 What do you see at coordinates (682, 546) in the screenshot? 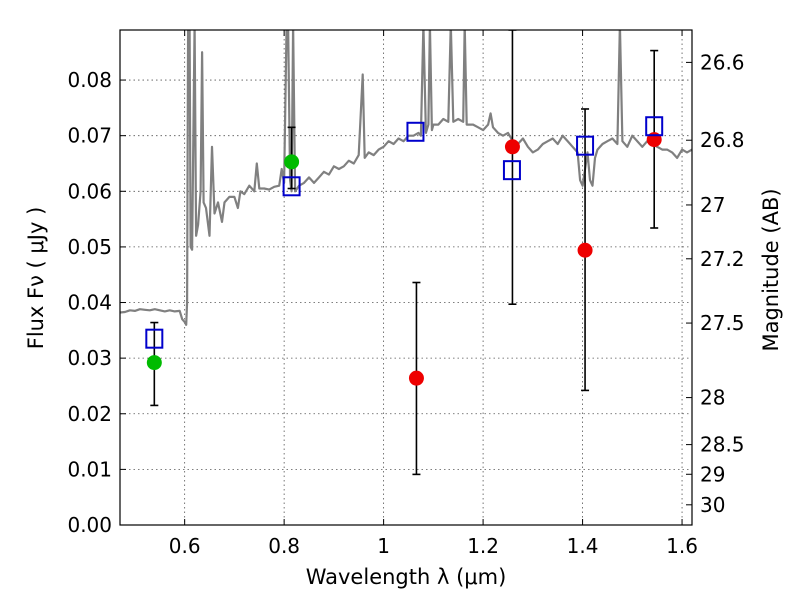
I see `x-tick-label: 1.6` at bounding box center [682, 546].